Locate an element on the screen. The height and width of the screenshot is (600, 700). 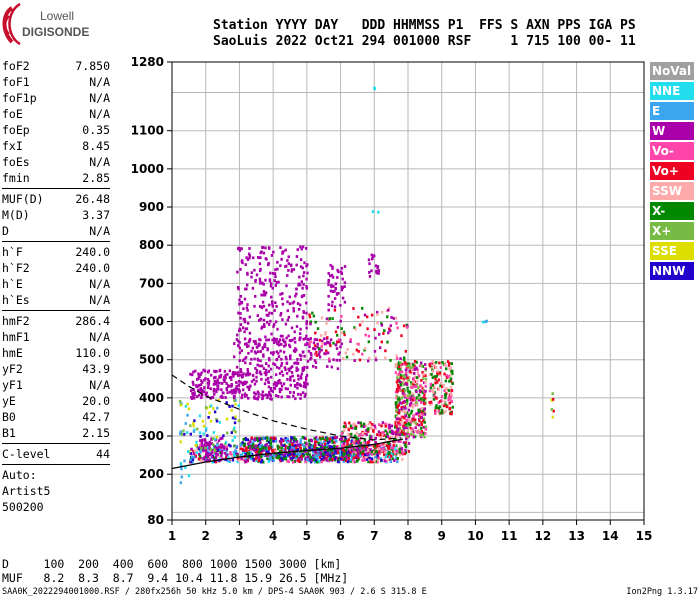
param-row-yf2: yF2 43.9 is located at coordinates (56, 369).